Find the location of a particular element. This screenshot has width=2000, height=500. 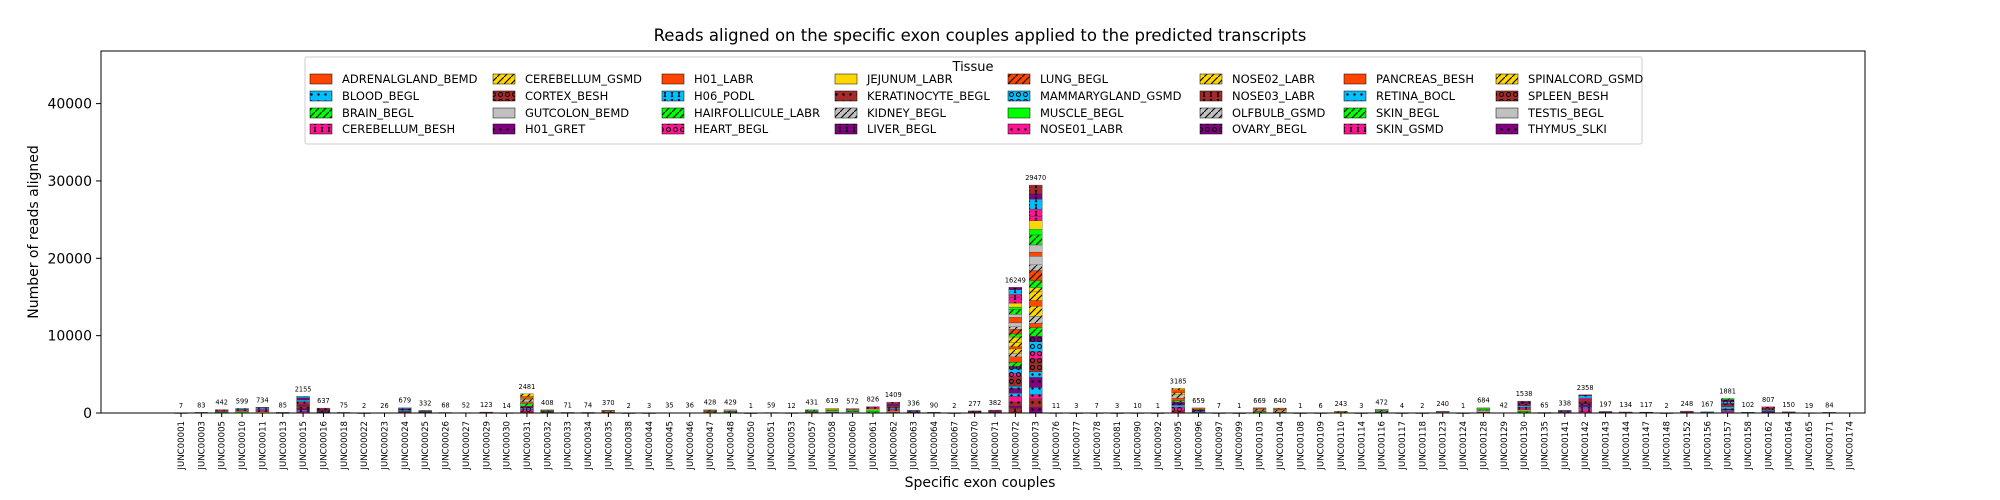

x-tick-label: JUNC00048 is located at coordinates (731, 446).